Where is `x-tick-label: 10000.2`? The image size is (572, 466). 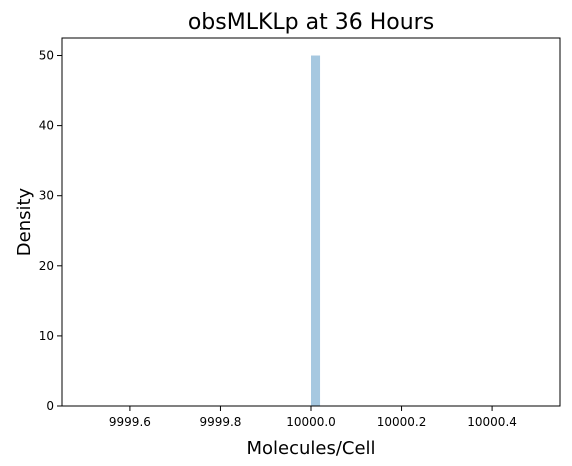
x-tick-label: 10000.2 is located at coordinates (402, 422).